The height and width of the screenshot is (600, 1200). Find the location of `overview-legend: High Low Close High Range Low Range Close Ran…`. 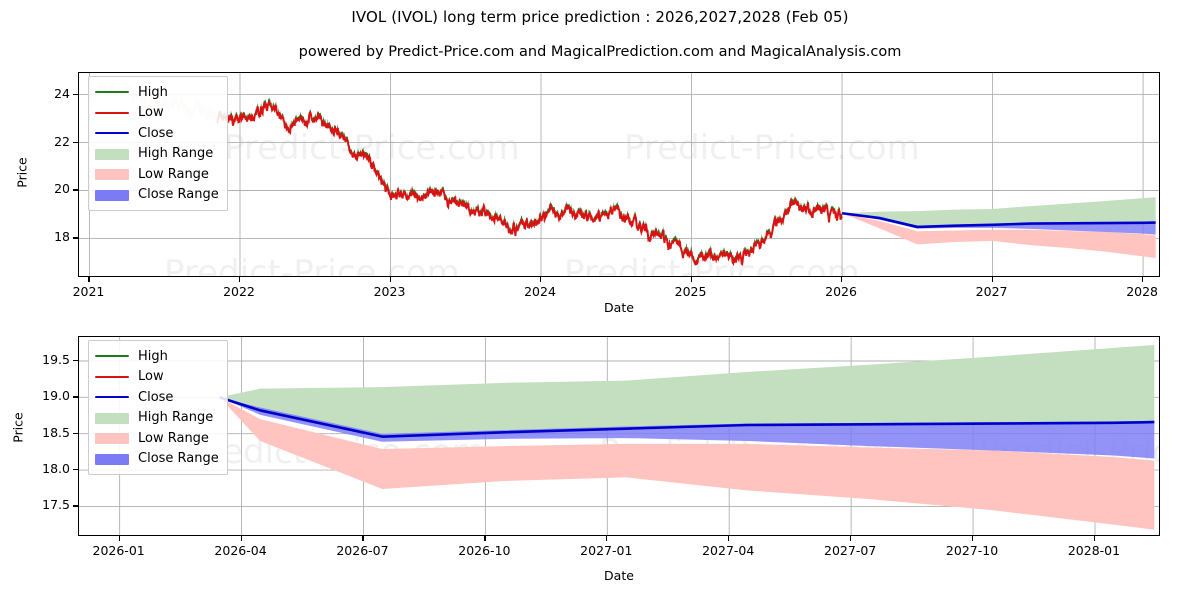

overview-legend: High Low Close High Range Low Range Close Ran… is located at coordinates (158, 143).